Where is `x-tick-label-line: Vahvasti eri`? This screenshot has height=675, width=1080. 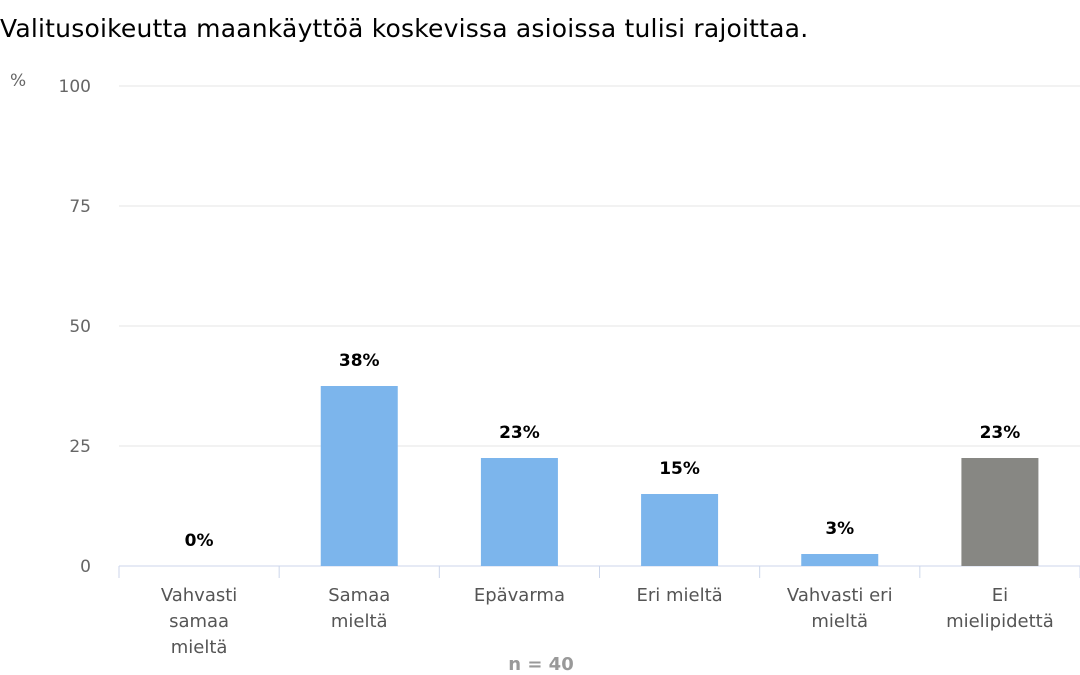 x-tick-label-line: Vahvasti eri is located at coordinates (840, 595).